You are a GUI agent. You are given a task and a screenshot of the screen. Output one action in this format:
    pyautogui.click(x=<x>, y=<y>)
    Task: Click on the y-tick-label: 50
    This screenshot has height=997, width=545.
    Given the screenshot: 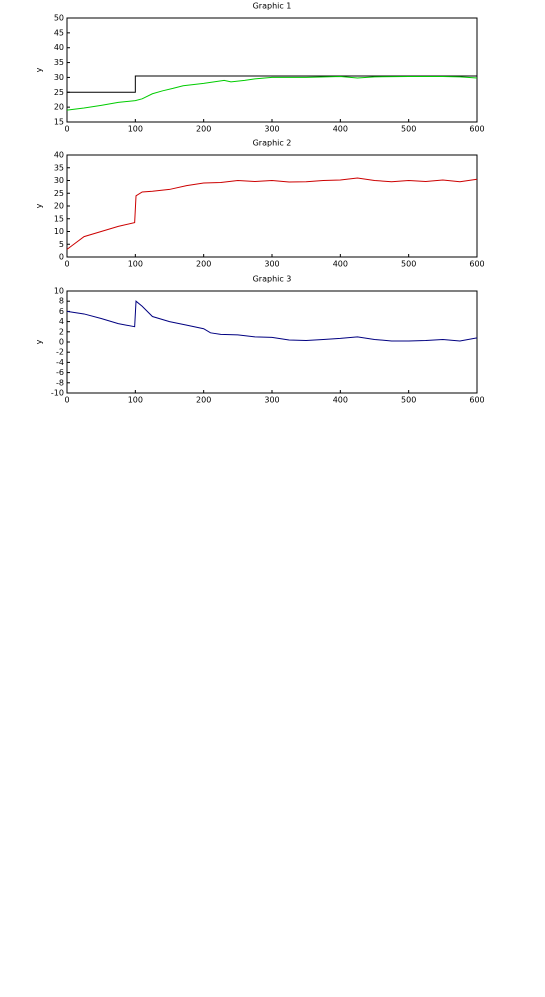 What is the action you would take?
    pyautogui.click(x=59, y=18)
    